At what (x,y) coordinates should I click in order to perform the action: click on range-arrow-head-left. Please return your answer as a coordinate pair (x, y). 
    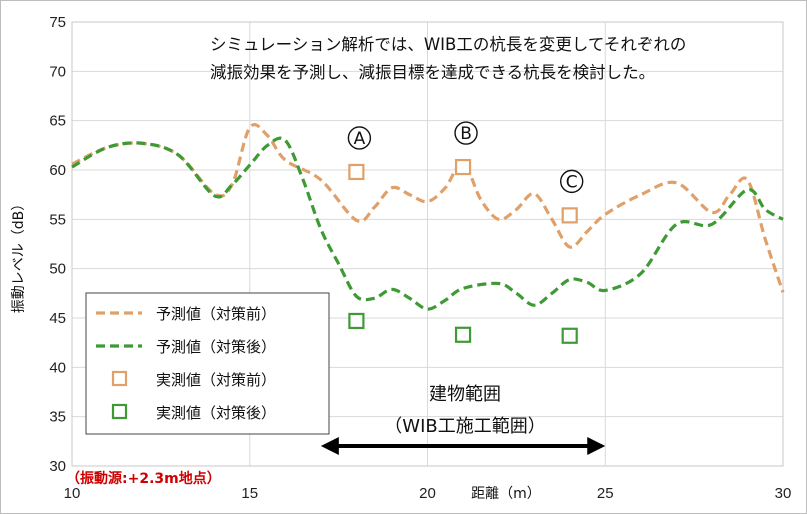
    Looking at the image, I should click on (329, 446).